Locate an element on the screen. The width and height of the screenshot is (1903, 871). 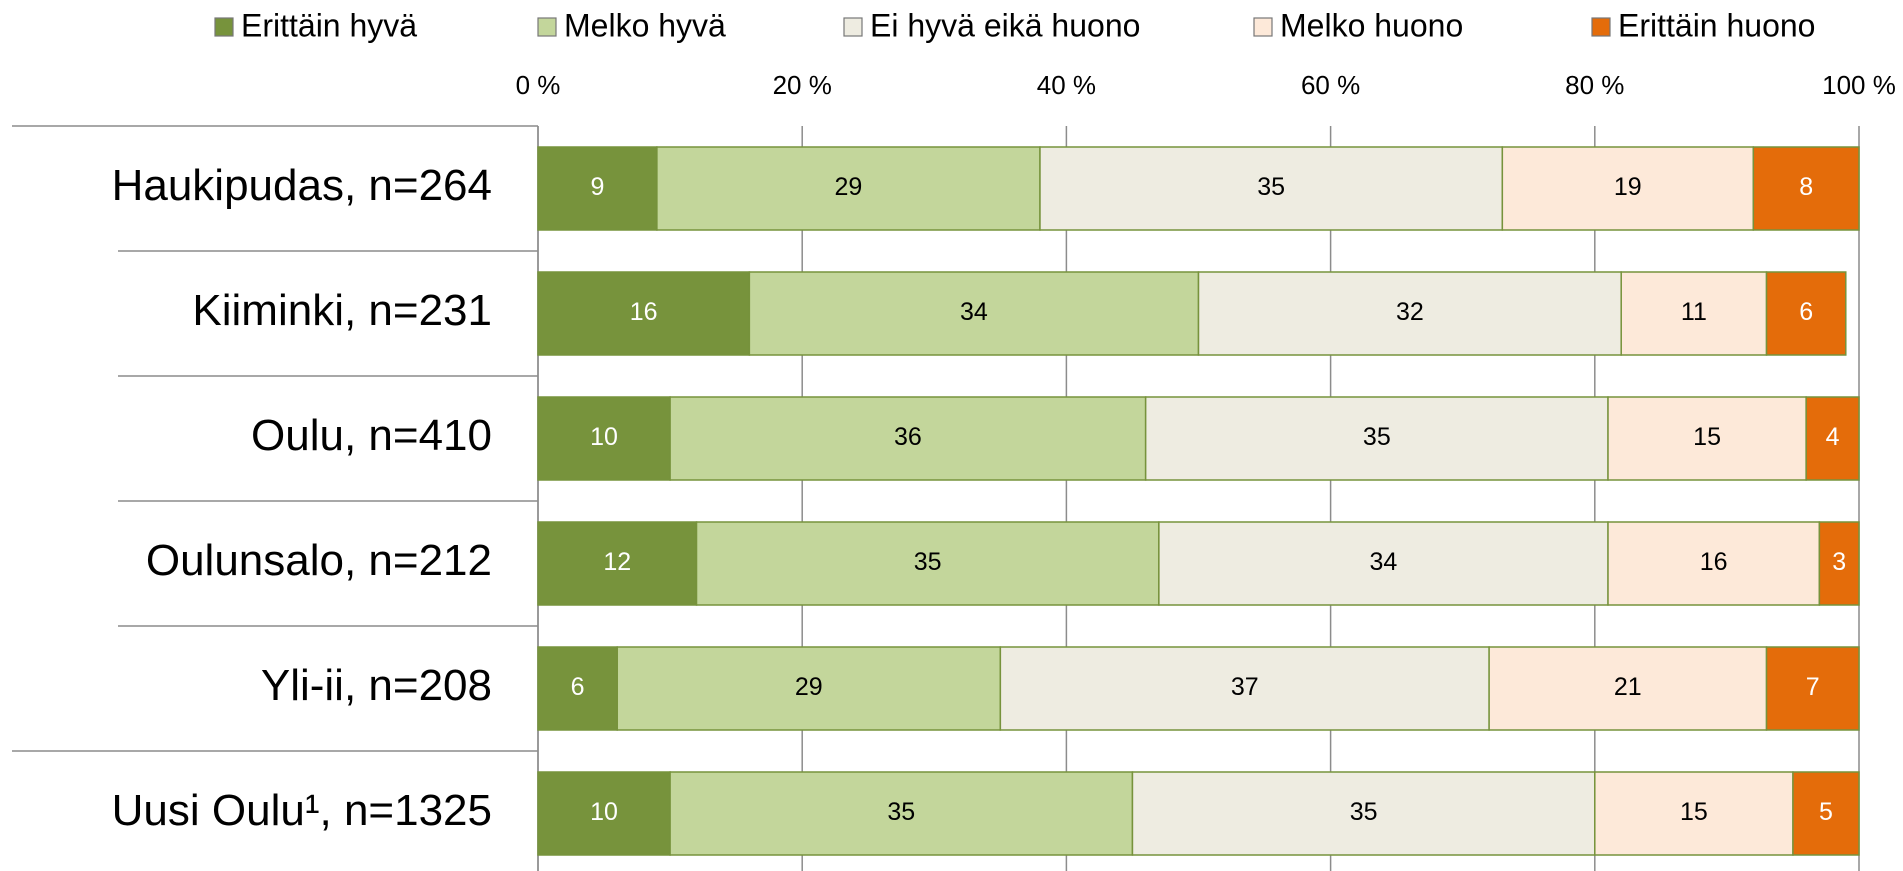
x-tick-label: 100 % is located at coordinates (1859, 85).